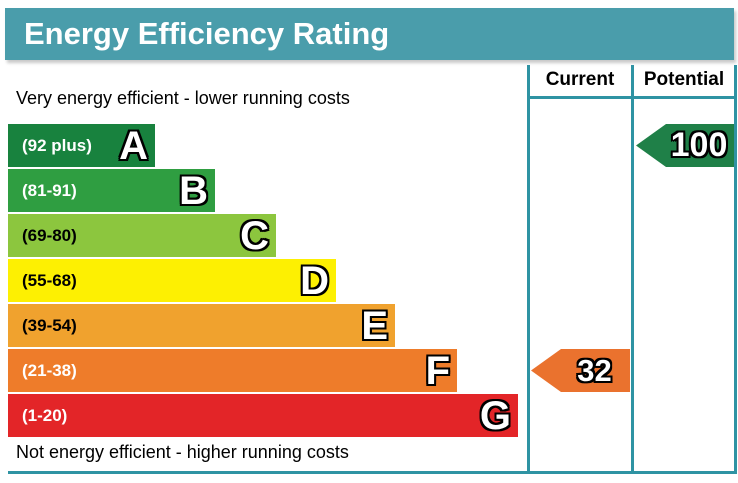 This screenshot has height=483, width=738. I want to click on band-range-label: (81-91), so click(49, 190).